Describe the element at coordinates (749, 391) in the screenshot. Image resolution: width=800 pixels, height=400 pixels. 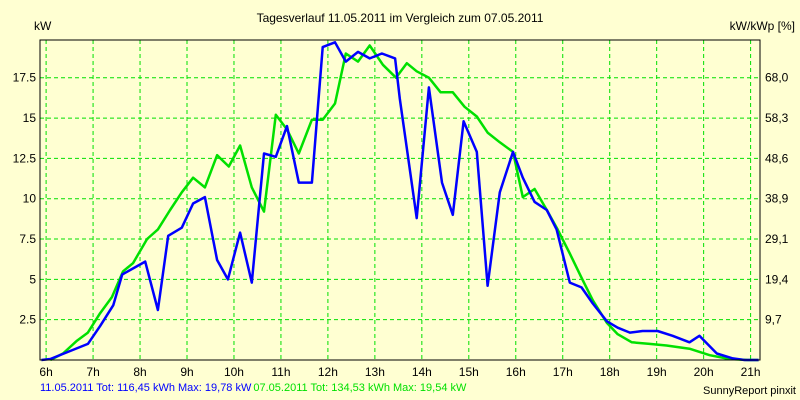
I see `credit-text: SunnyReport pinxit` at that location.